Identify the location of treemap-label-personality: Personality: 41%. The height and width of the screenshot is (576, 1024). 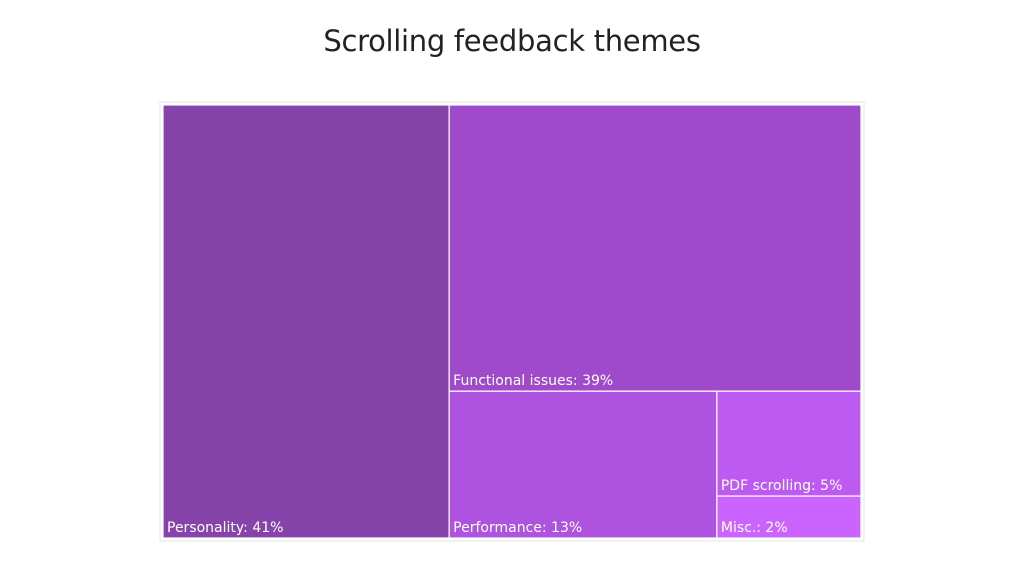
(225, 528).